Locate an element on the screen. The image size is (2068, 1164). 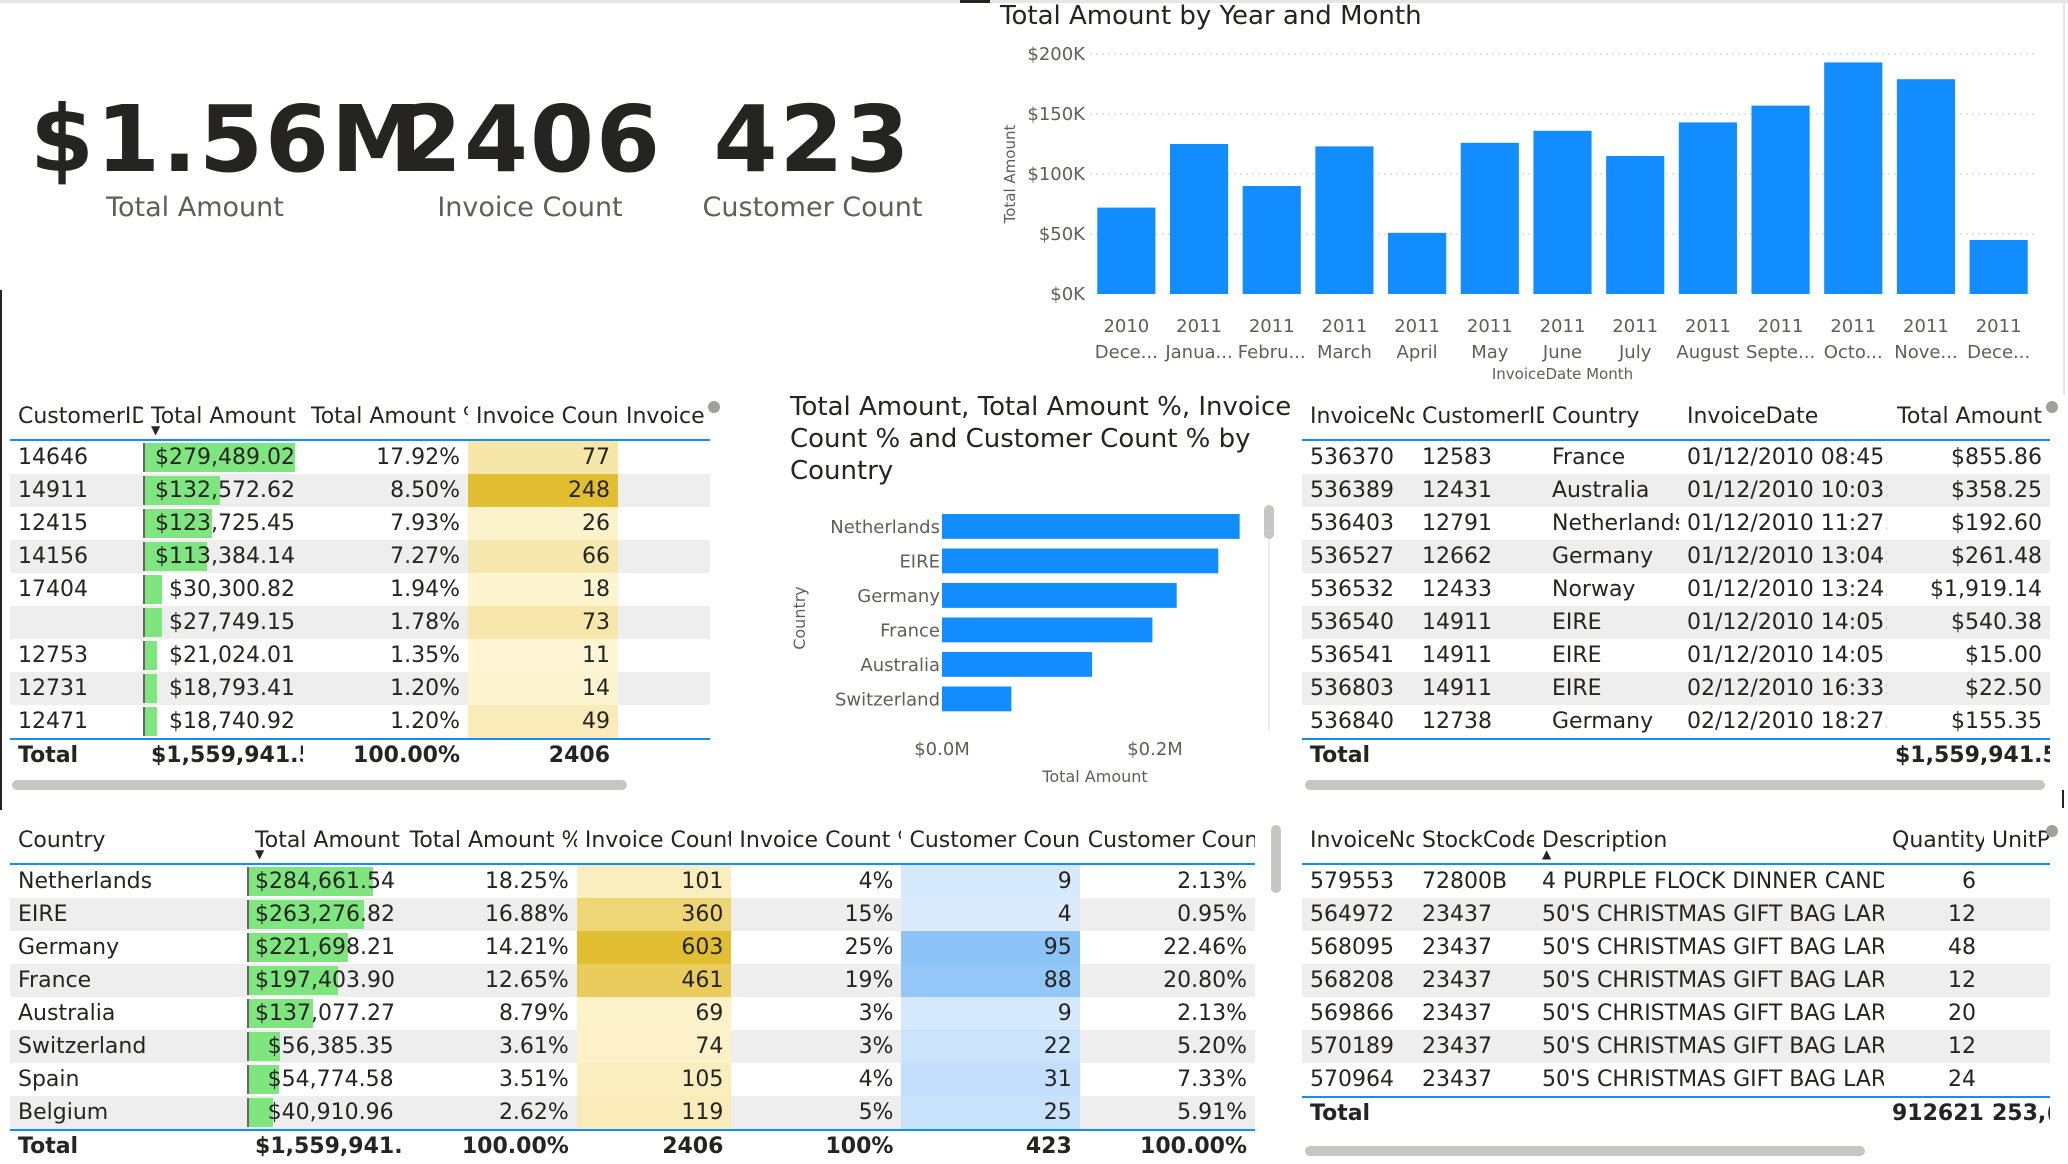
cell-invoiceno: 536803 is located at coordinates (1358, 688).